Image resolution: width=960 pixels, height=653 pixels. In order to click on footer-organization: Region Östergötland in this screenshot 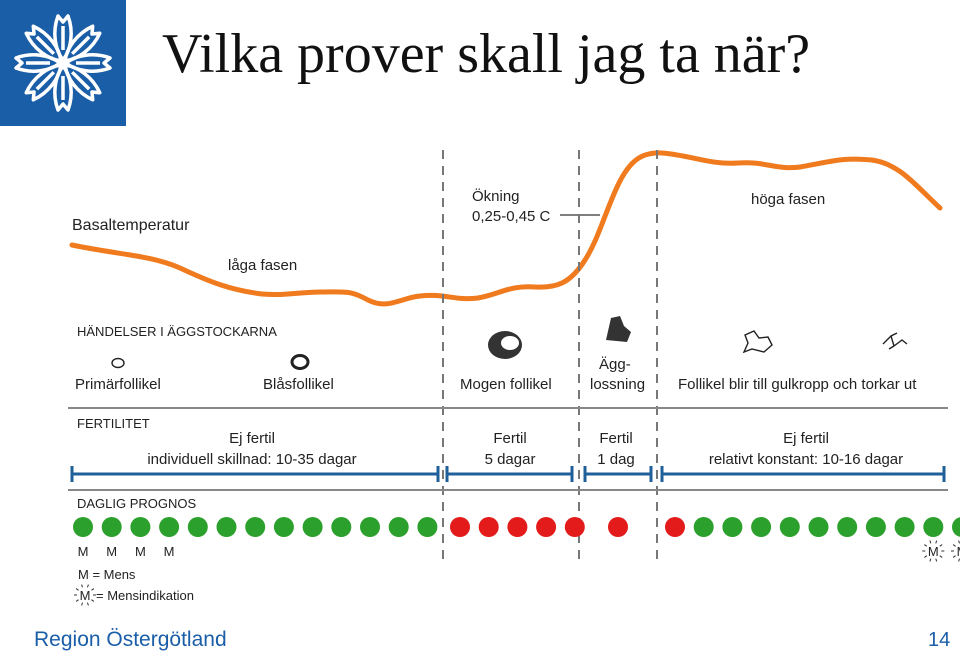, I will do `click(130, 639)`.